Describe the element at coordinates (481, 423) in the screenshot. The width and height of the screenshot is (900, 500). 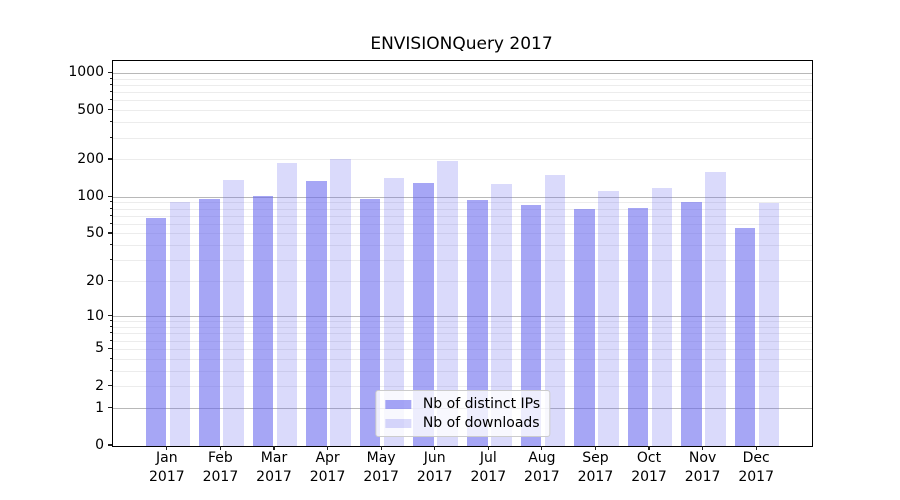
I see `legend-label-downloads: Nb of downloads` at that location.